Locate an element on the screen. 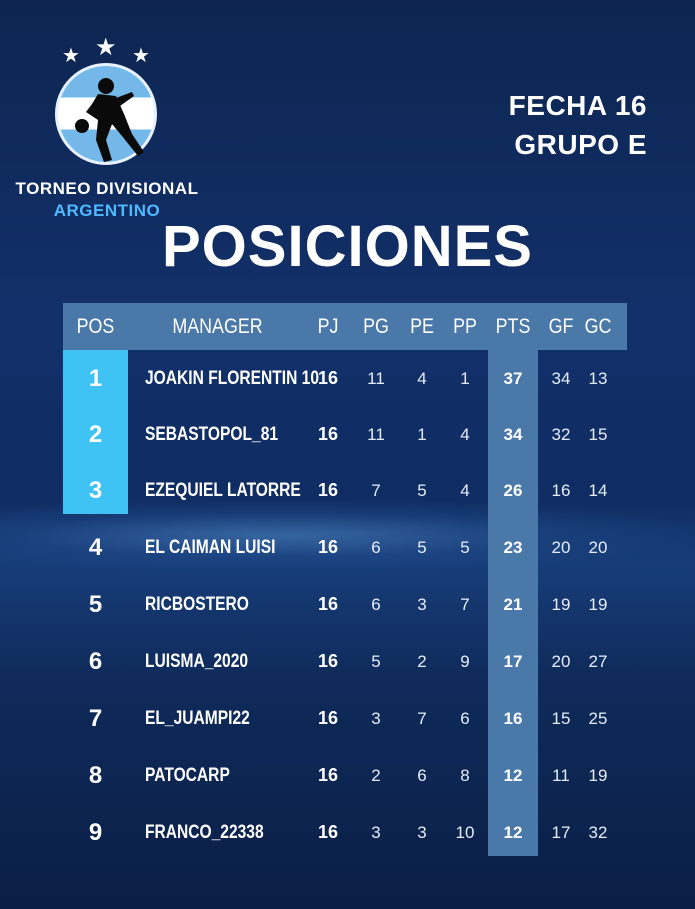 The width and height of the screenshot is (695, 909). tournament-logo: ★ ★ ★ TORNEO DIVISIONAL ARGENTINO is located at coordinates (105, 117).